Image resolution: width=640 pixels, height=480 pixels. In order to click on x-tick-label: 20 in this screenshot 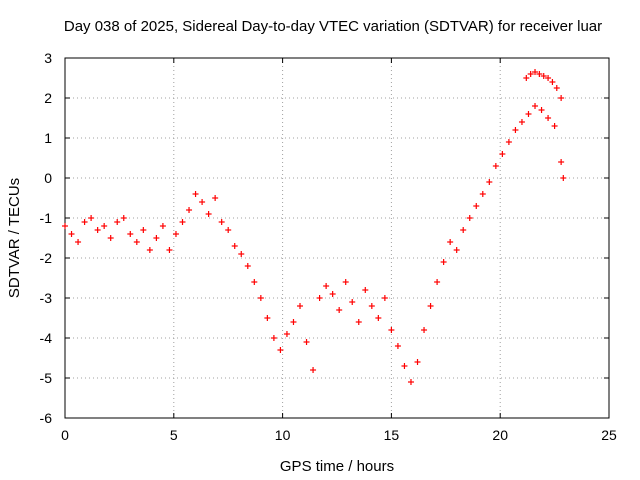, I will do `click(500, 435)`.